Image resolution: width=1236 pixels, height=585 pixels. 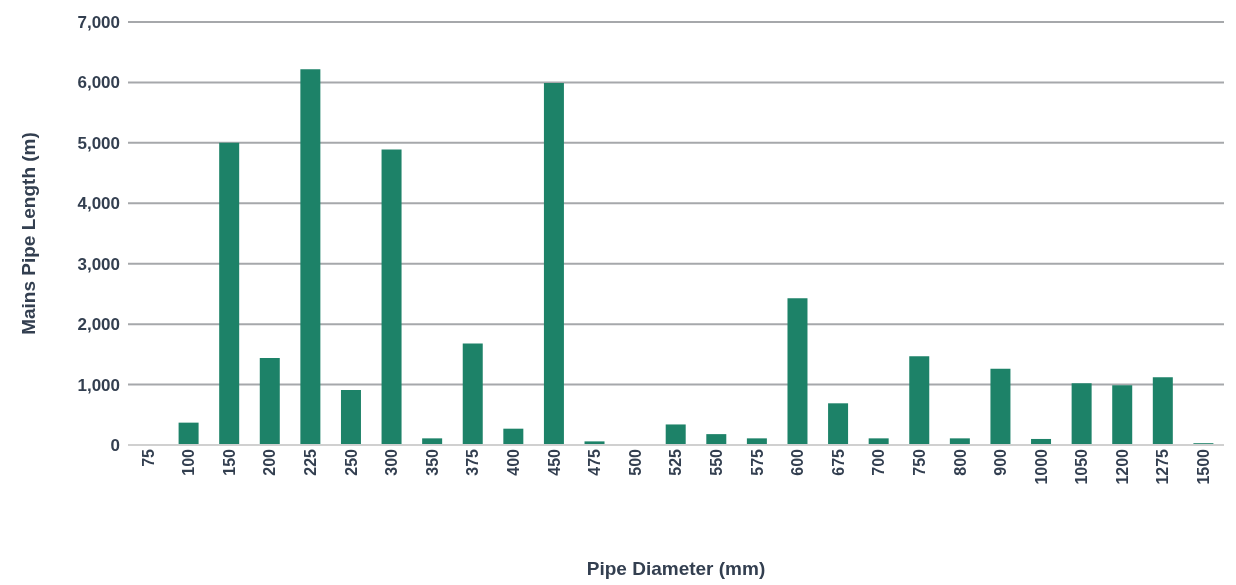 What do you see at coordinates (1163, 466) in the screenshot?
I see `x-tick-label: 1275` at bounding box center [1163, 466].